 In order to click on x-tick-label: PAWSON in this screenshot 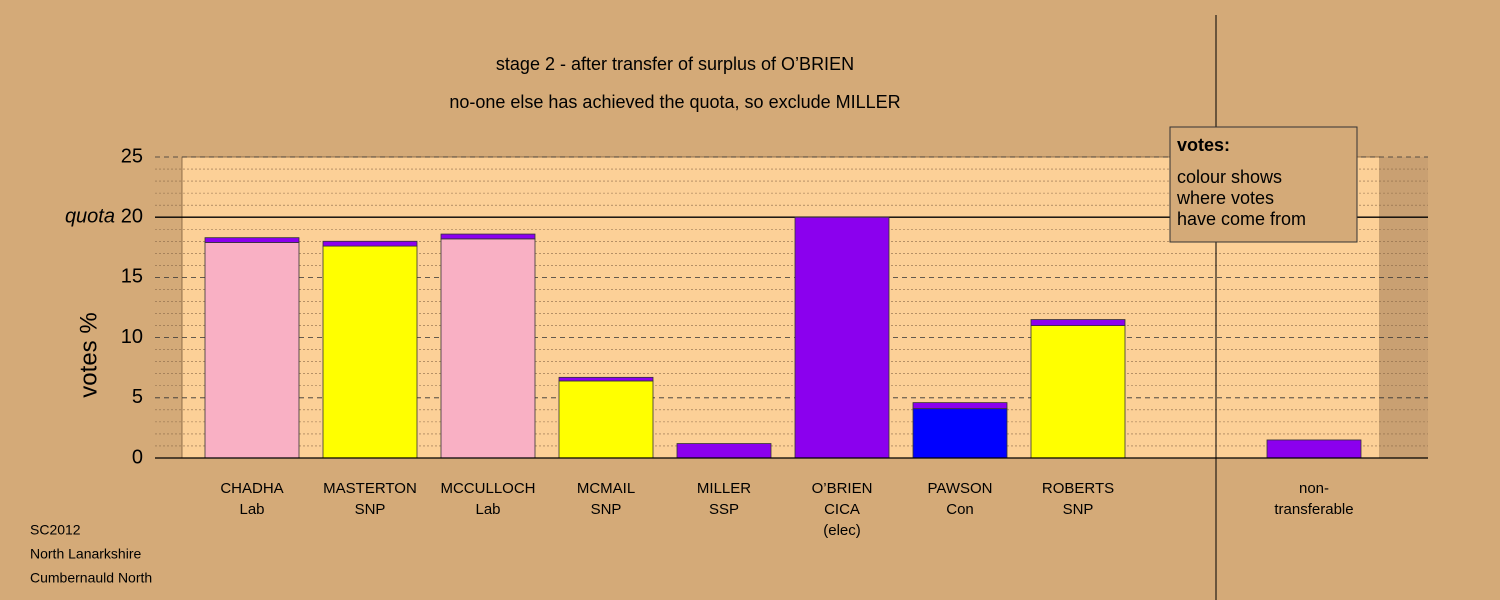, I will do `click(959, 488)`.